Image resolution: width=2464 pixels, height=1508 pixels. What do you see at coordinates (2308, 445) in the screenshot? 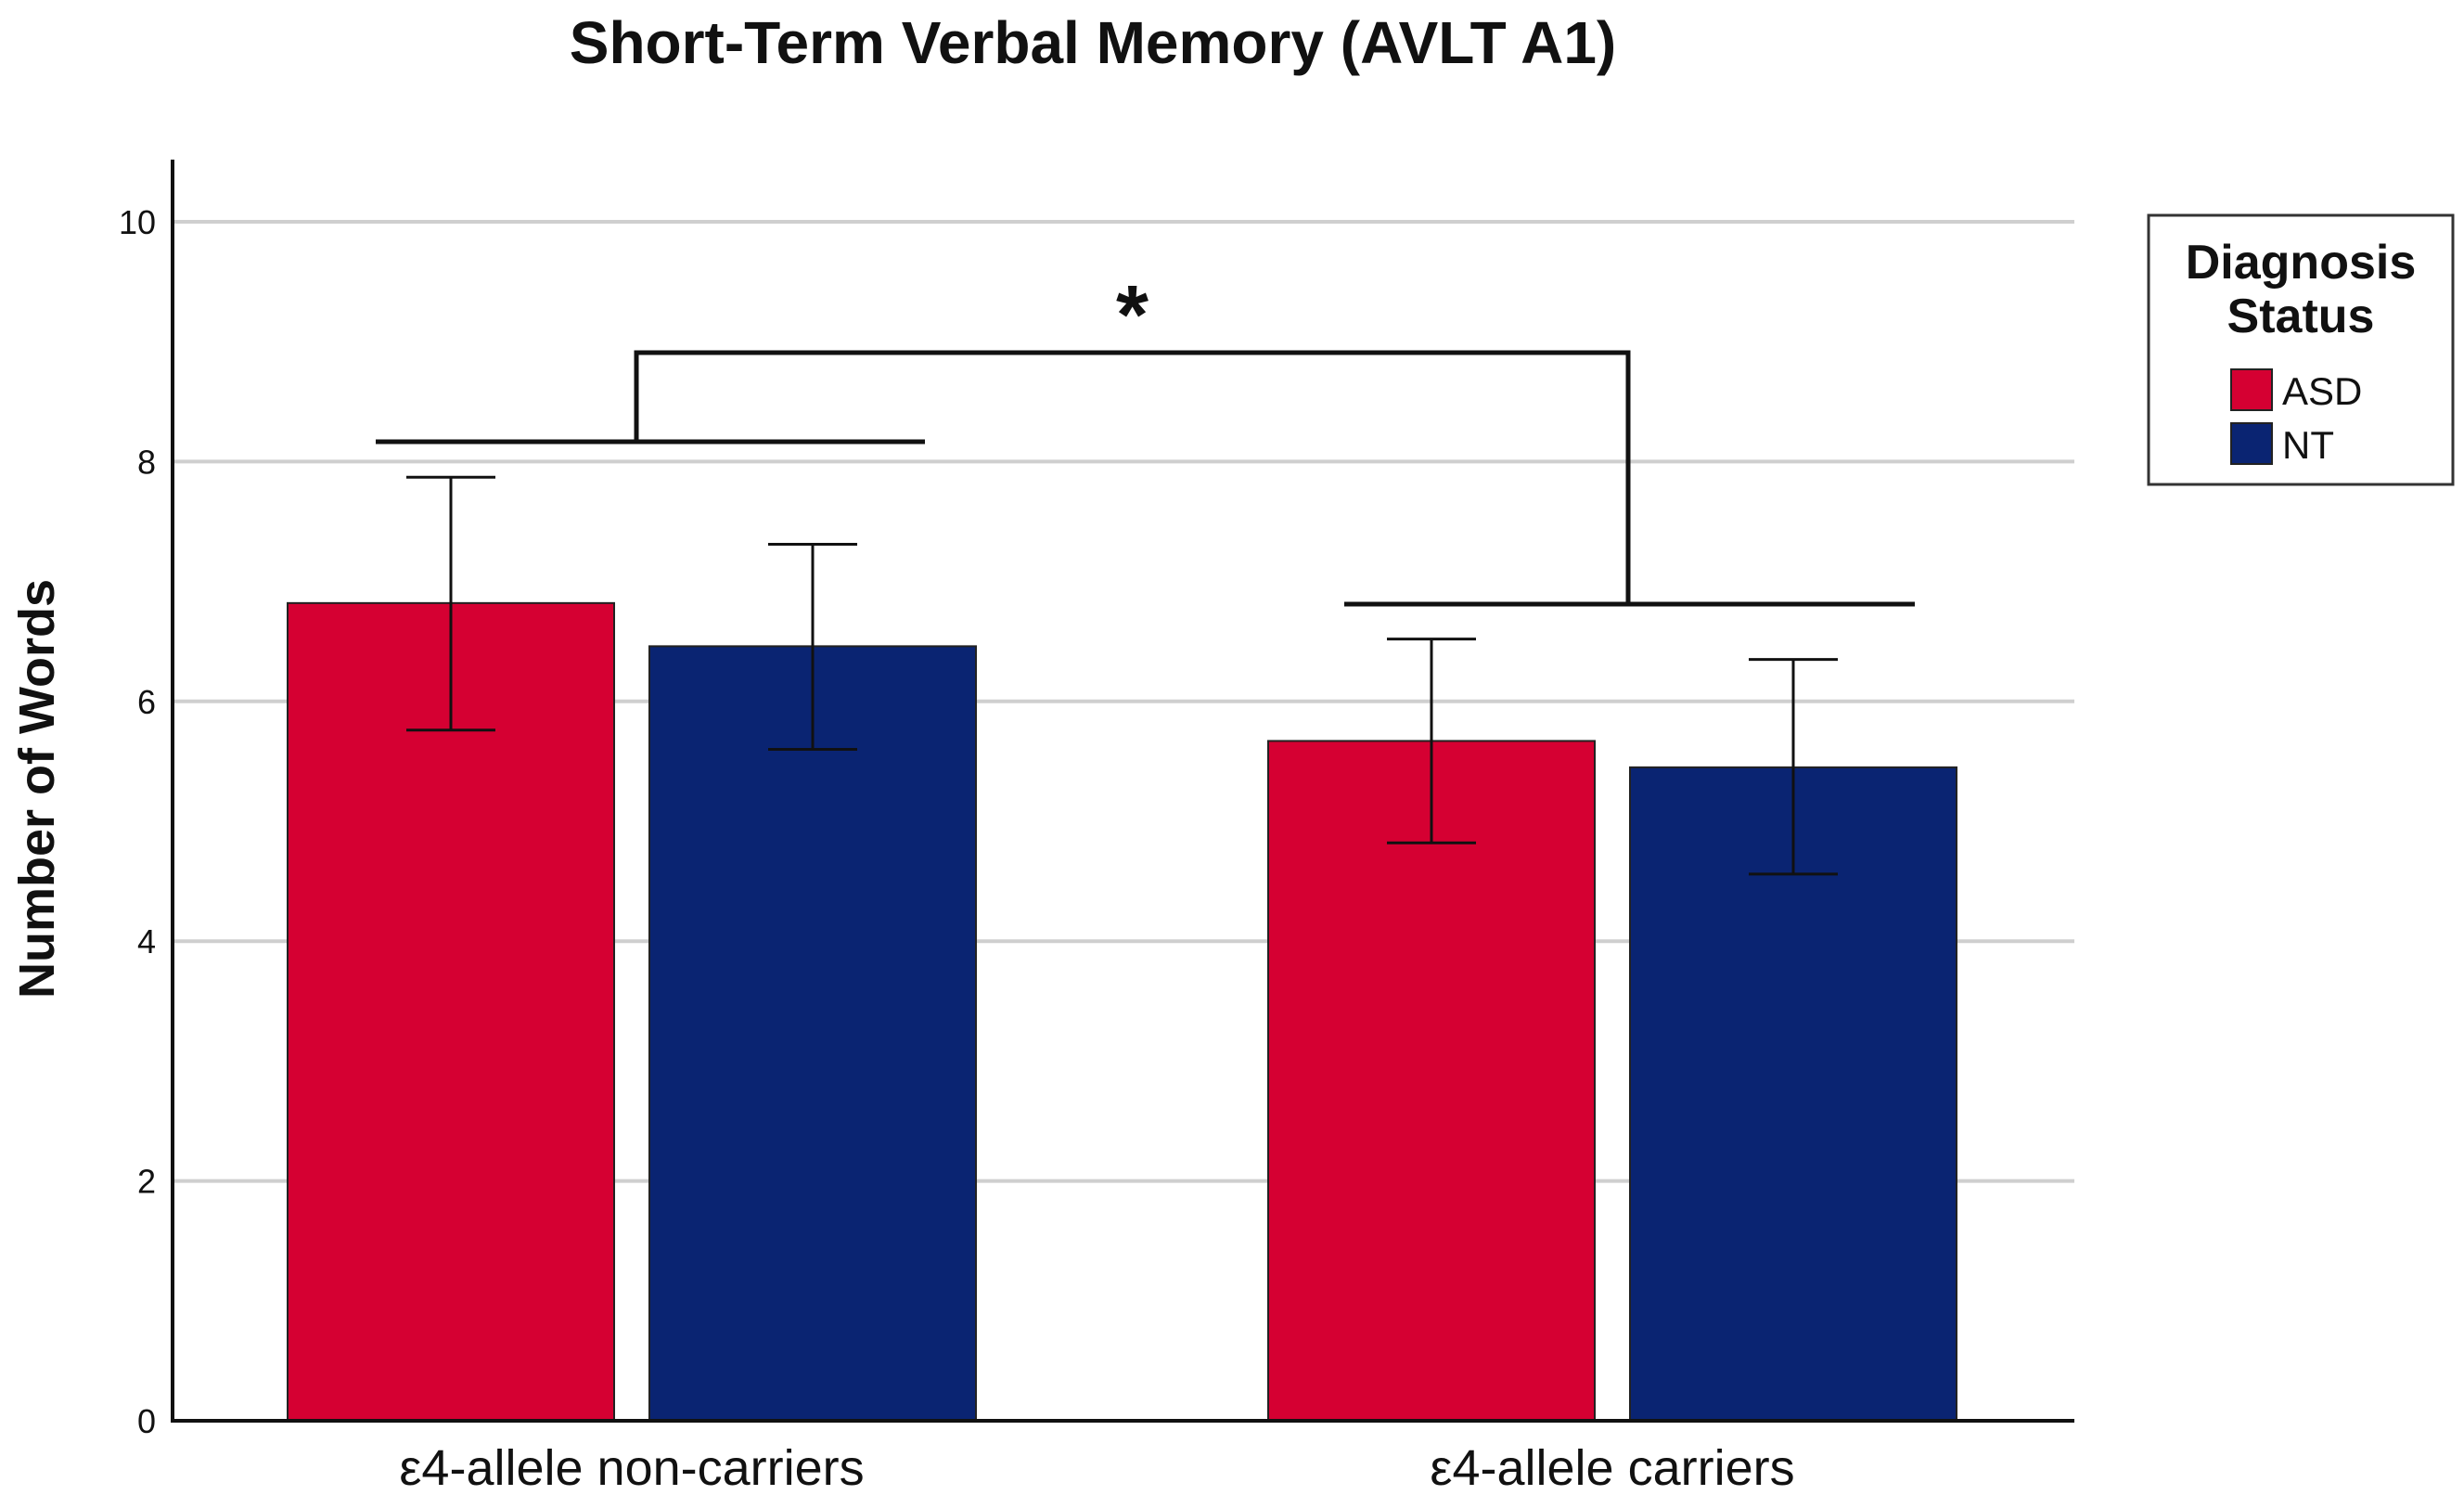
I see `legend-label-nt: NT` at bounding box center [2308, 445].